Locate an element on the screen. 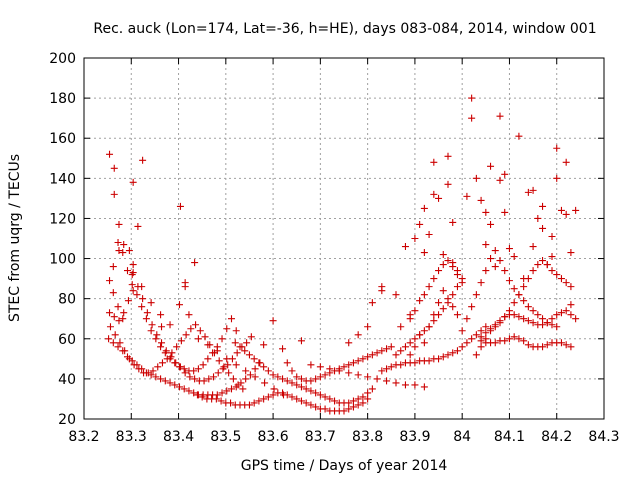 This screenshot has width=640, height=480. y-tick-label: 120 is located at coordinates (62, 219).